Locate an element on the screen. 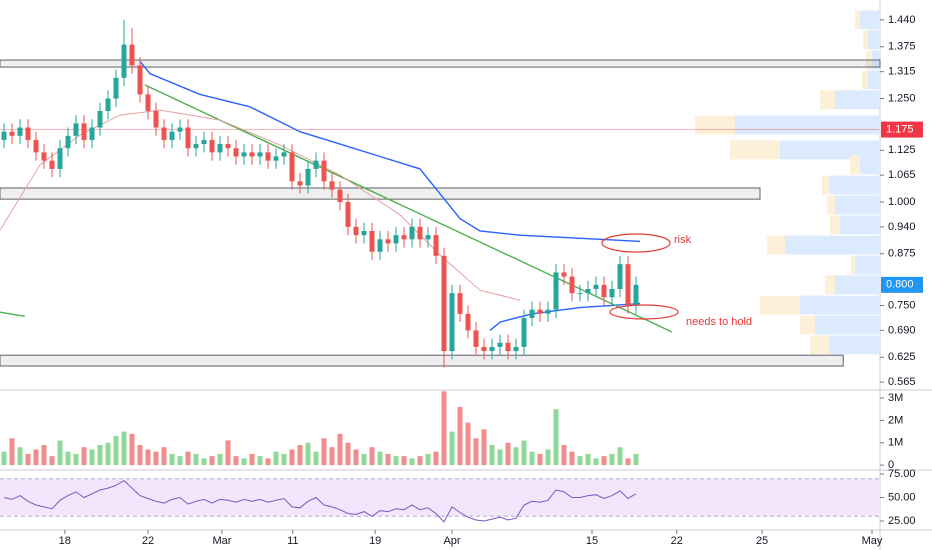  annotation: risk is located at coordinates (683, 240).